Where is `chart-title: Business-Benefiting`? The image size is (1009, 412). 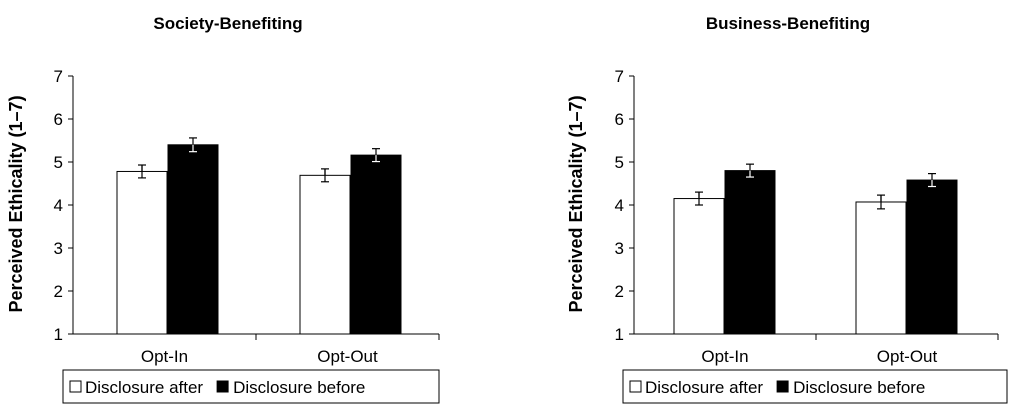
chart-title: Business-Benefiting is located at coordinates (788, 23).